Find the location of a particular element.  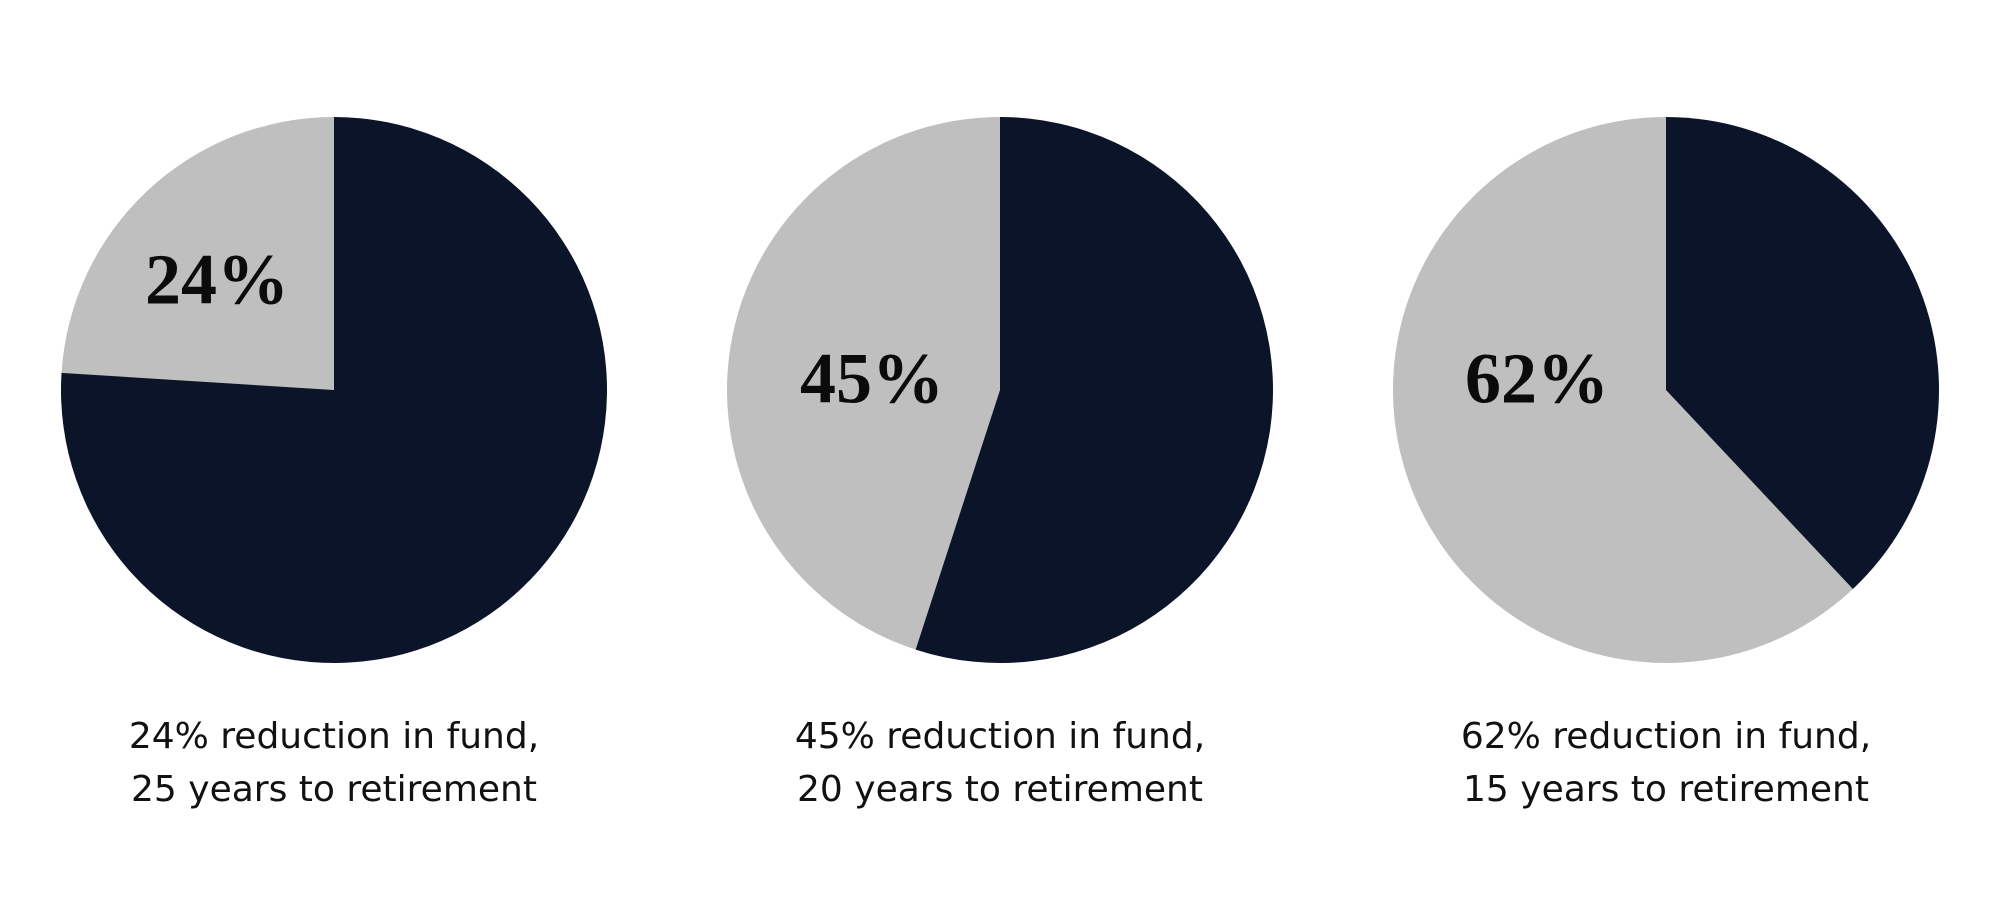

caption: 15 years to retirement is located at coordinates (1666, 789).